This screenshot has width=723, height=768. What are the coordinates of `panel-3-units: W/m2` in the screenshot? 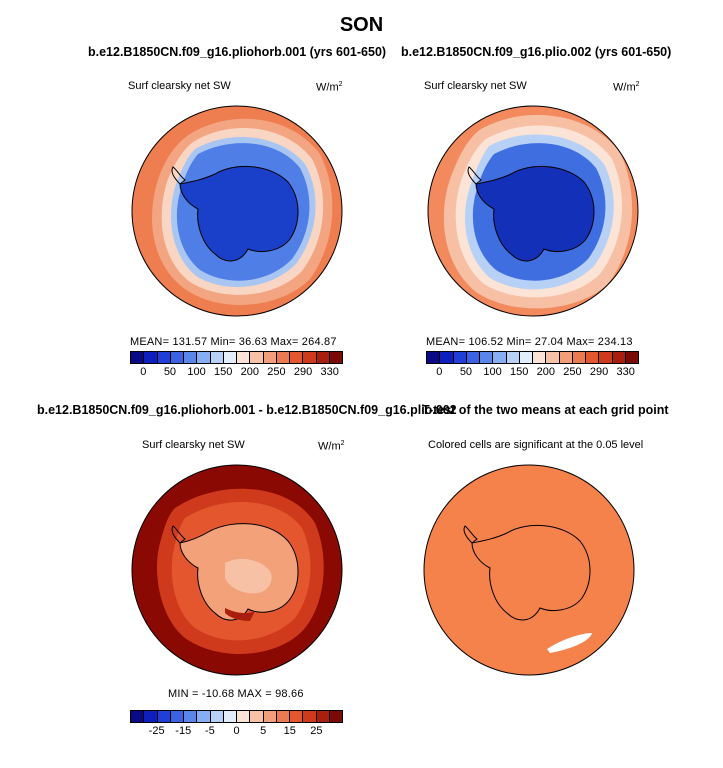 It's located at (331, 446).